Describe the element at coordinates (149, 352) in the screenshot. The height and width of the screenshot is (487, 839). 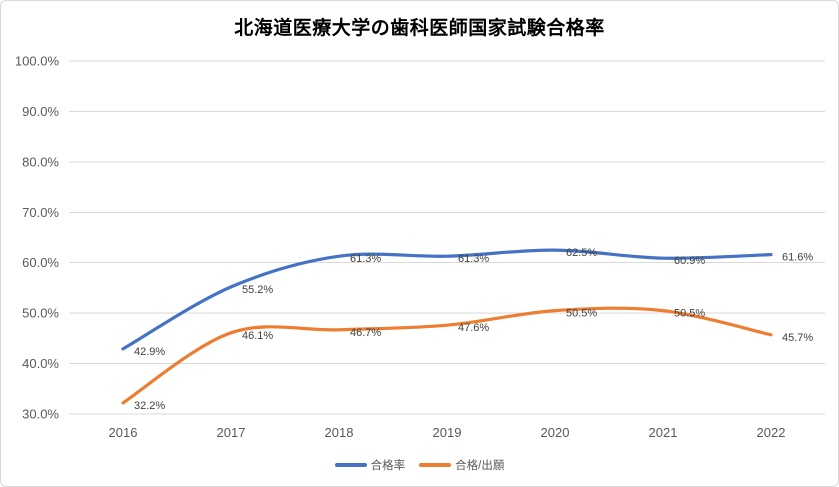
I see `data-label: 42.9%` at that location.